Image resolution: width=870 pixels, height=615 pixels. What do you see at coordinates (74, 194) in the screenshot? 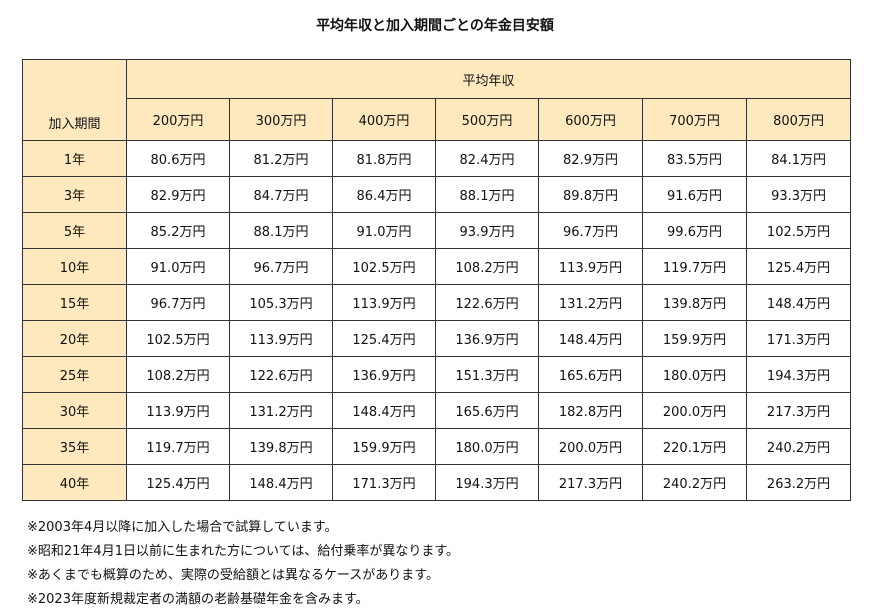
I see `period-cell: 3年` at bounding box center [74, 194].